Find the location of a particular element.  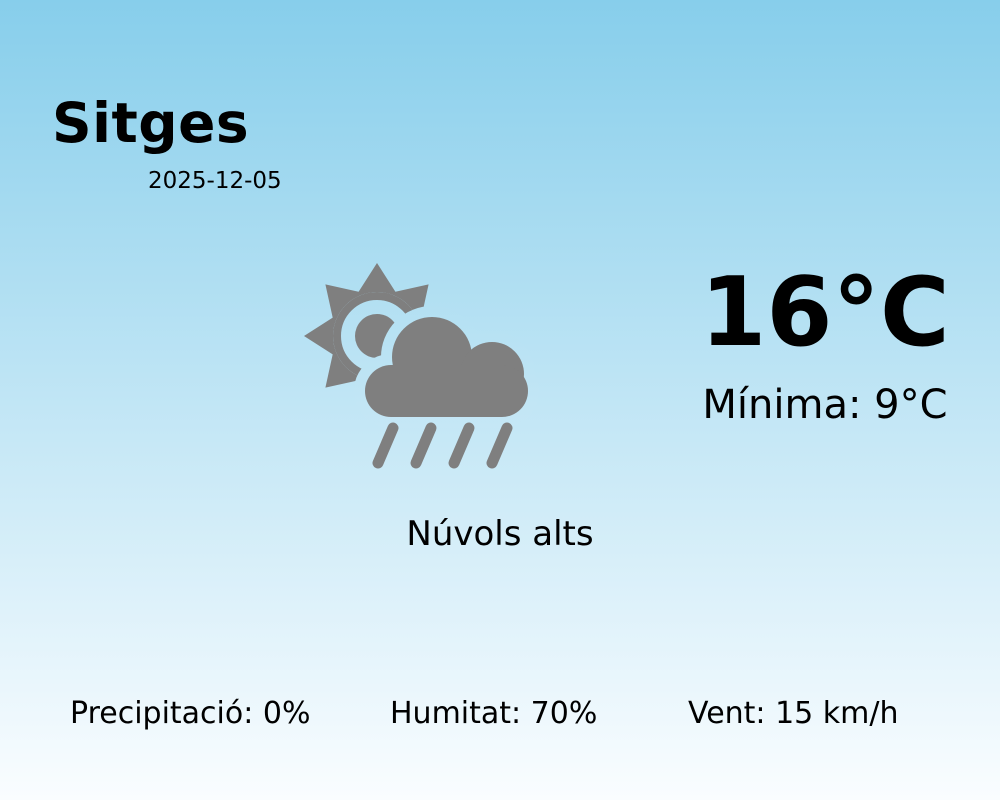

date-label: 2025-12-05 is located at coordinates (215, 181).